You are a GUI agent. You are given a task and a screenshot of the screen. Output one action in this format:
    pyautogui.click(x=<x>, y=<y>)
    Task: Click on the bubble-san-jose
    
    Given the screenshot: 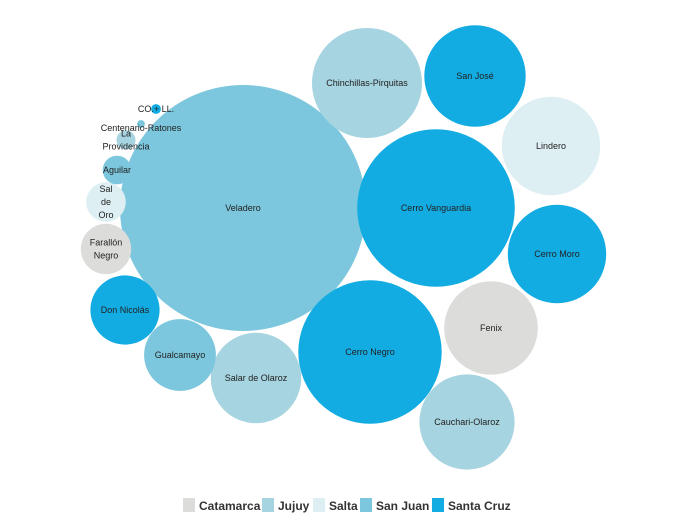 What is the action you would take?
    pyautogui.click(x=475, y=76)
    